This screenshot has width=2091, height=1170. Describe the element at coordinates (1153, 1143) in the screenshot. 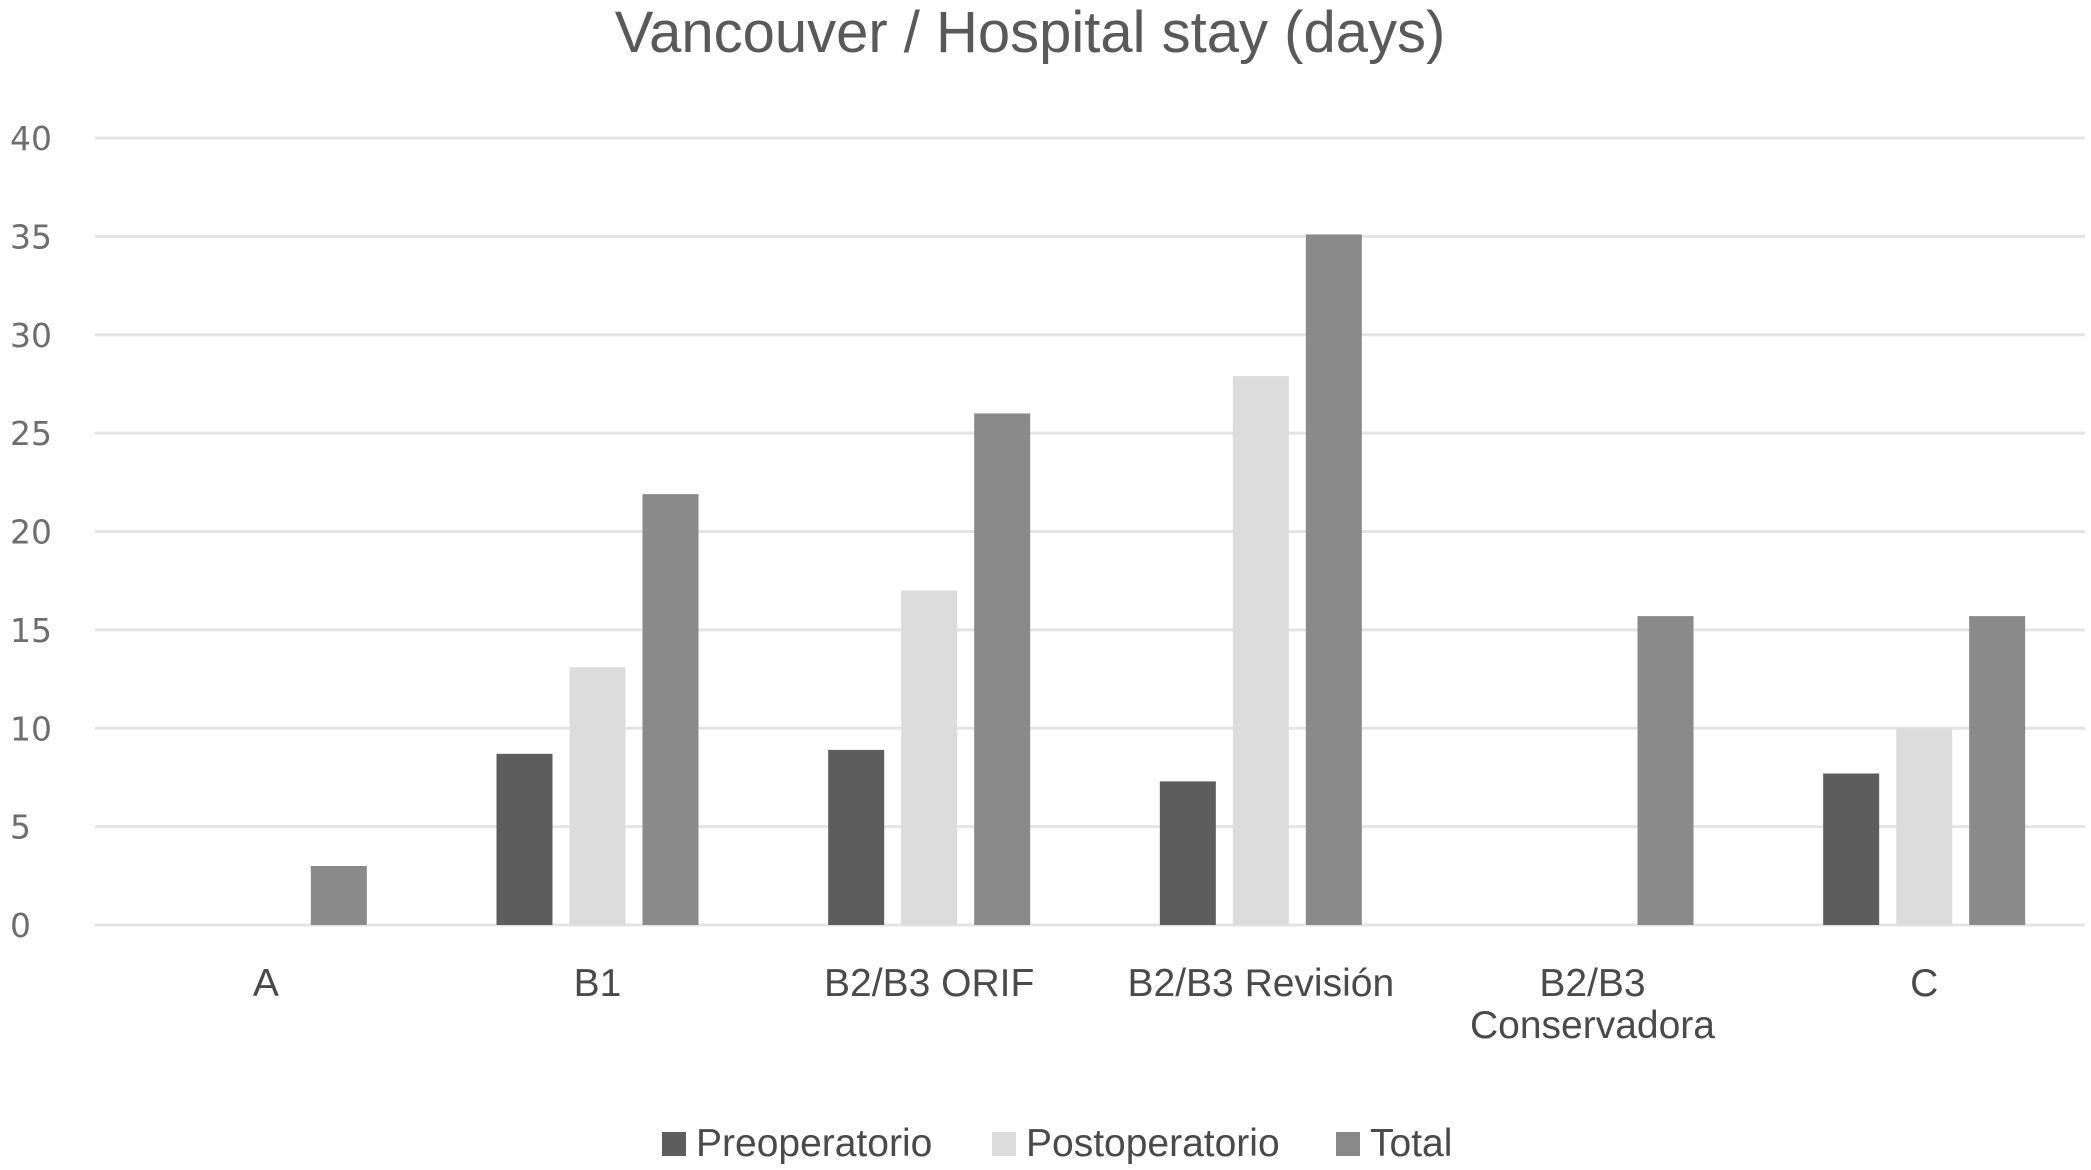

I see `legend-label-postoperatorio: Postoperatorio` at that location.